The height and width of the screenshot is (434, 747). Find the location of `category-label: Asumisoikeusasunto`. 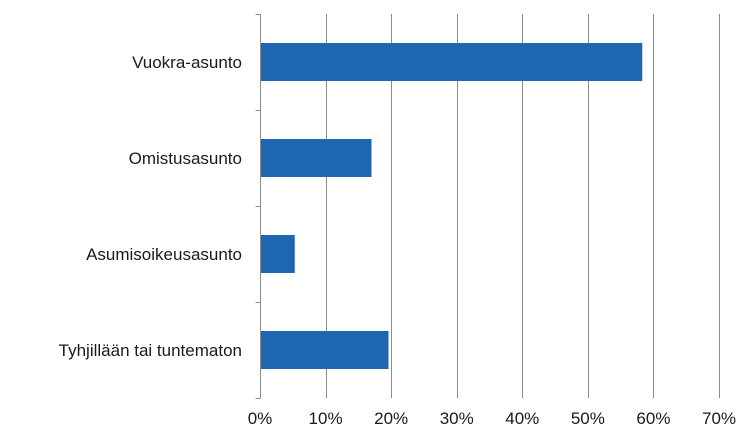

category-label: Asumisoikeusasunto is located at coordinates (164, 254).